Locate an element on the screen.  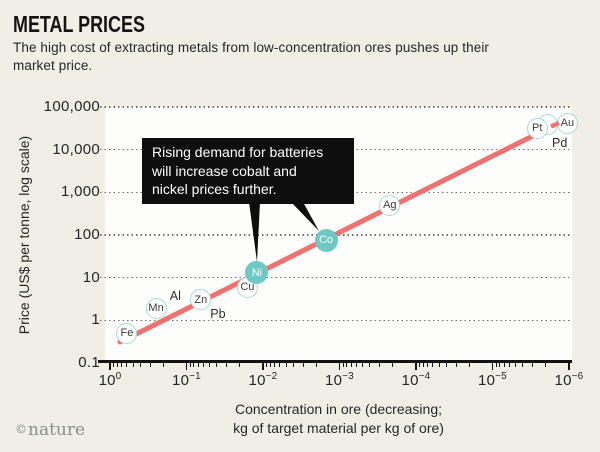
point-ag-label: Ag is located at coordinates (390, 205).